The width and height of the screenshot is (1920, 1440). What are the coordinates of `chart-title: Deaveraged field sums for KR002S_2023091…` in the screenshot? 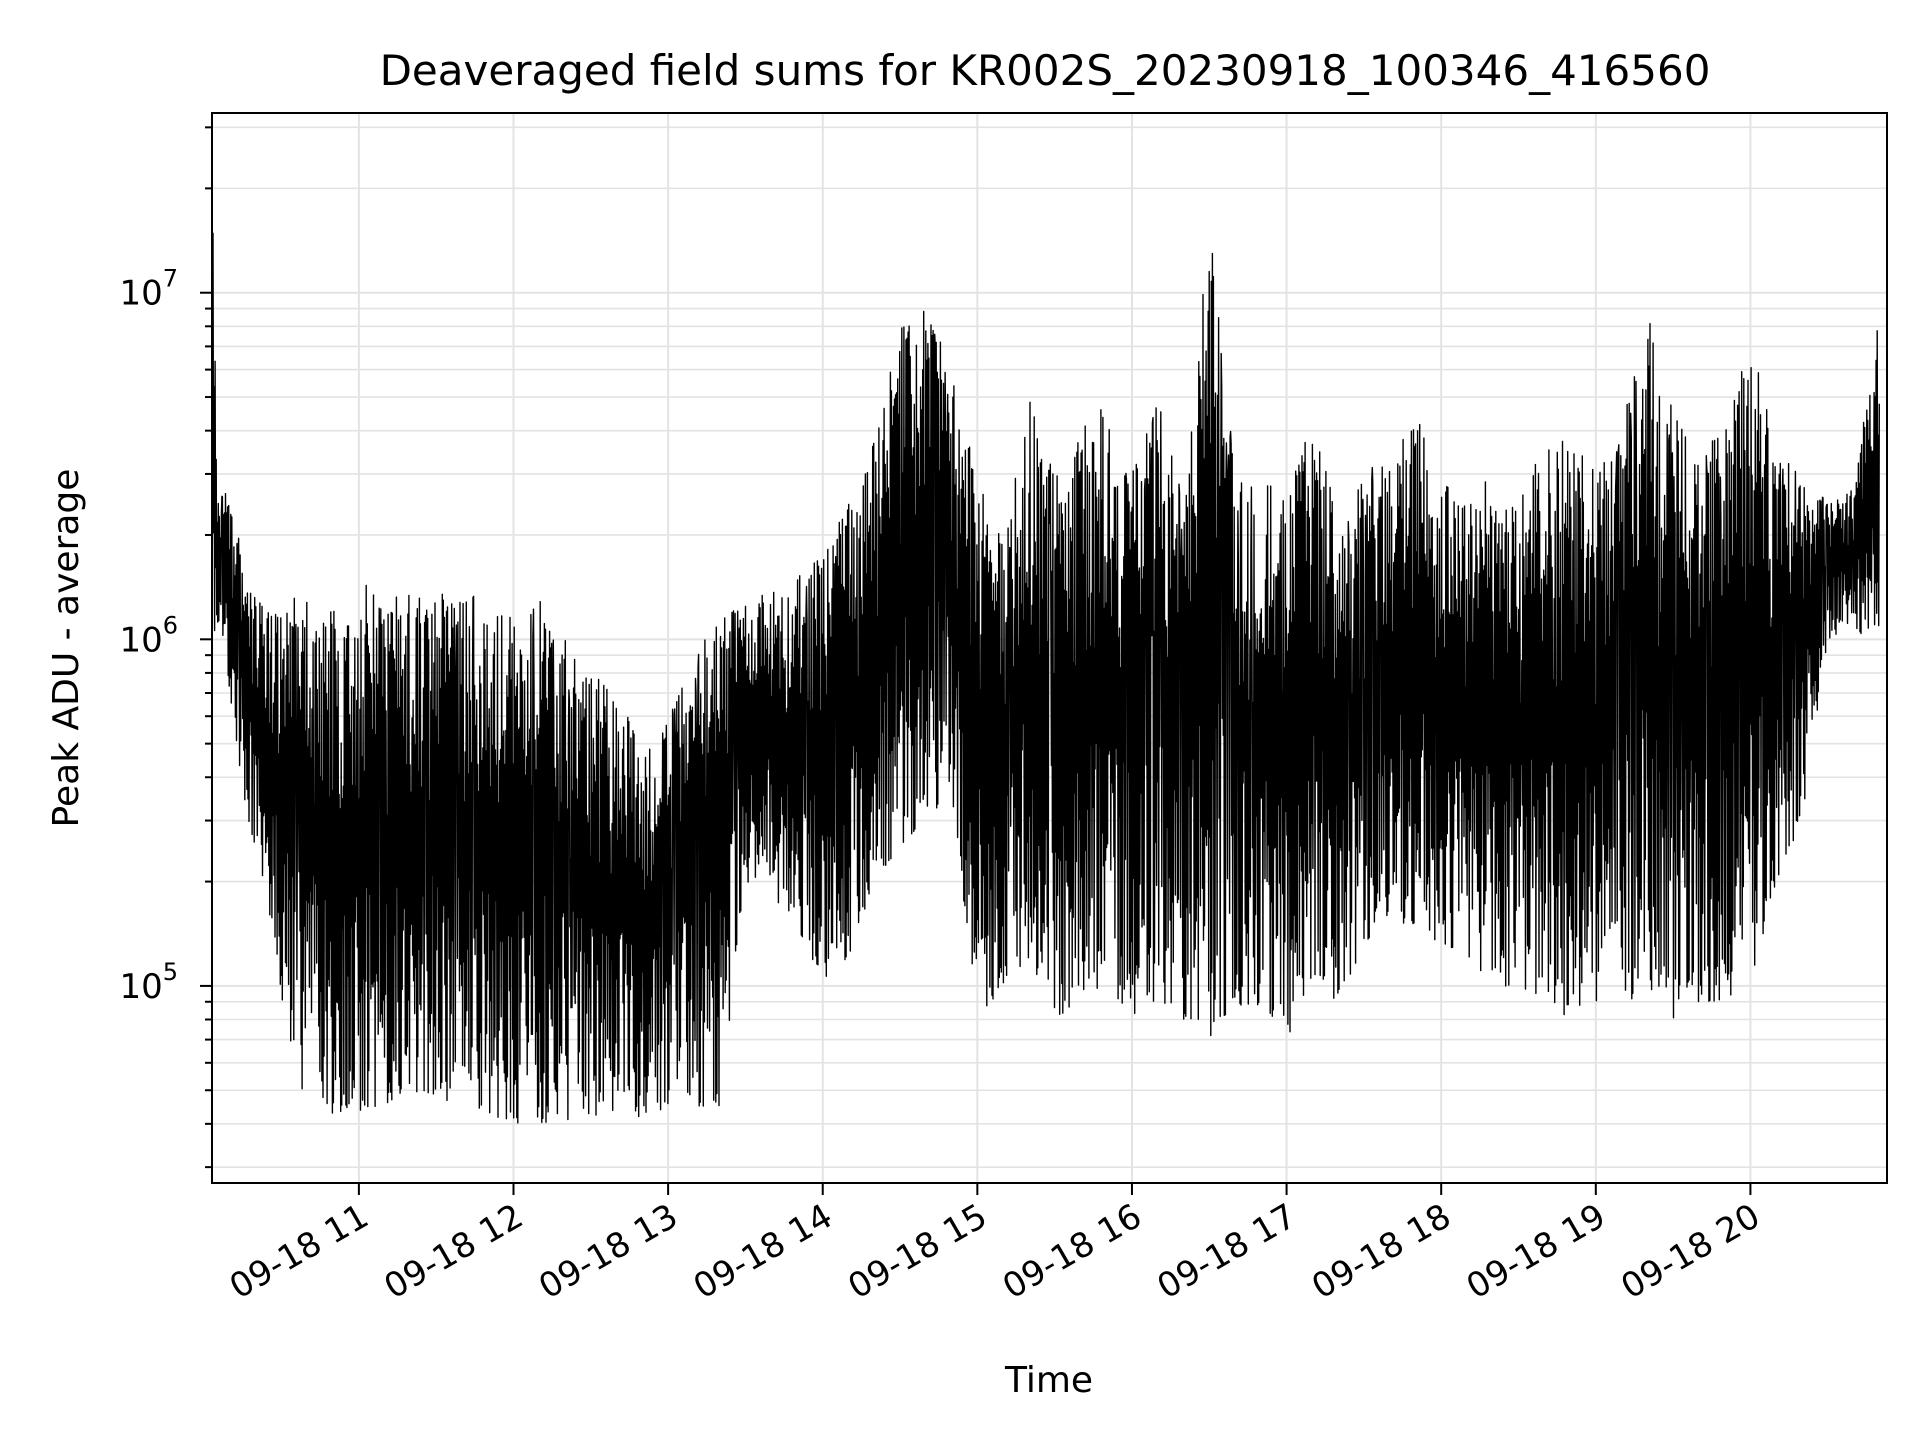 It's located at (1045, 70).